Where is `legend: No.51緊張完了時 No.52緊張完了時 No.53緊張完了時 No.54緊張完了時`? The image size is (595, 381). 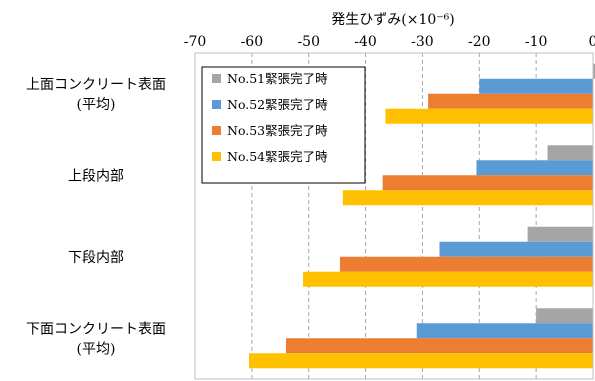 legend: No.51緊張完了時 No.52緊張完了時 No.53緊張完了時 No.54緊張完了時 is located at coordinates (283, 125).